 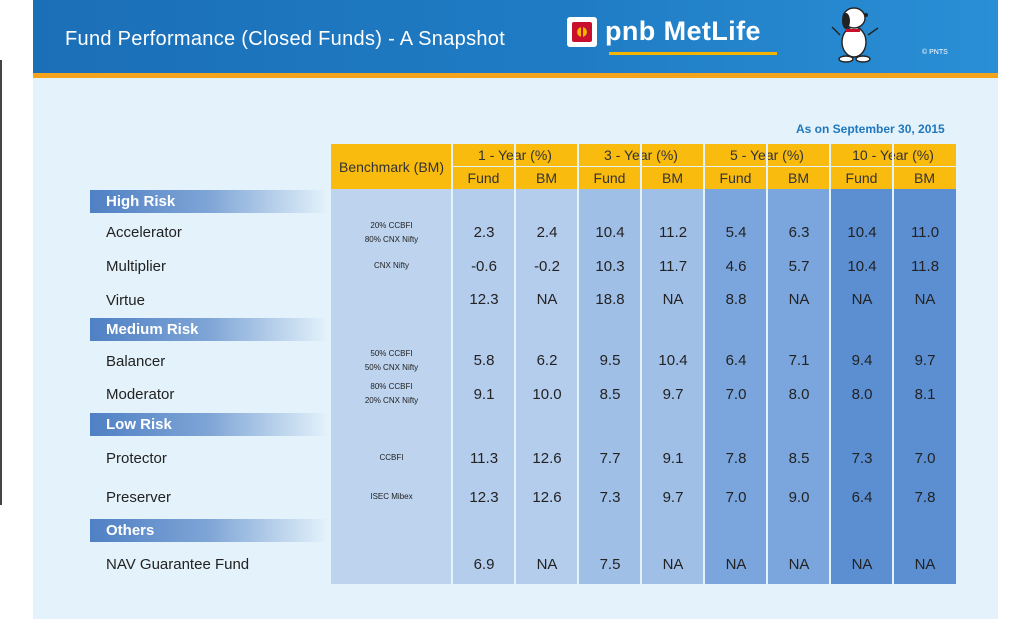 What do you see at coordinates (547, 232) in the screenshot?
I see `value-cell: 2.4` at bounding box center [547, 232].